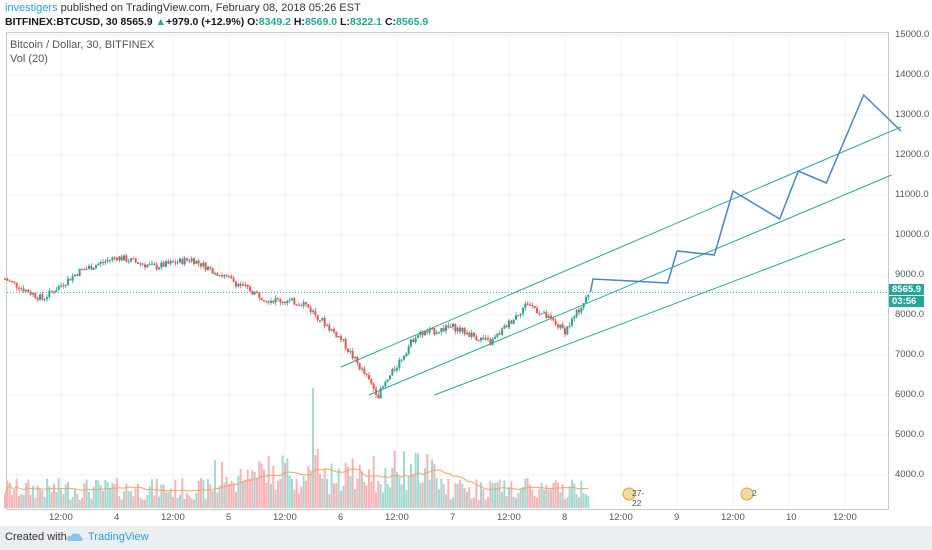 The image size is (932, 550). What do you see at coordinates (633, 497) in the screenshot?
I see `earnings-event-icon: 27-22` at bounding box center [633, 497].